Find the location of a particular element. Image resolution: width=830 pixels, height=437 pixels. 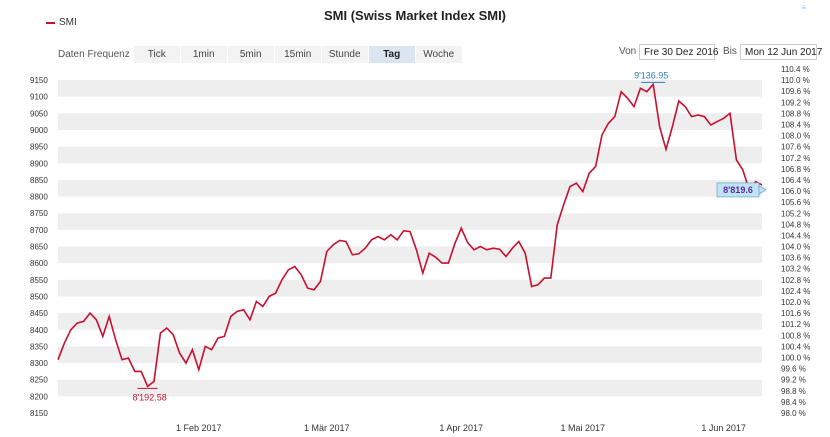

x-tick-label: 1 Apr 2017 is located at coordinates (461, 428).